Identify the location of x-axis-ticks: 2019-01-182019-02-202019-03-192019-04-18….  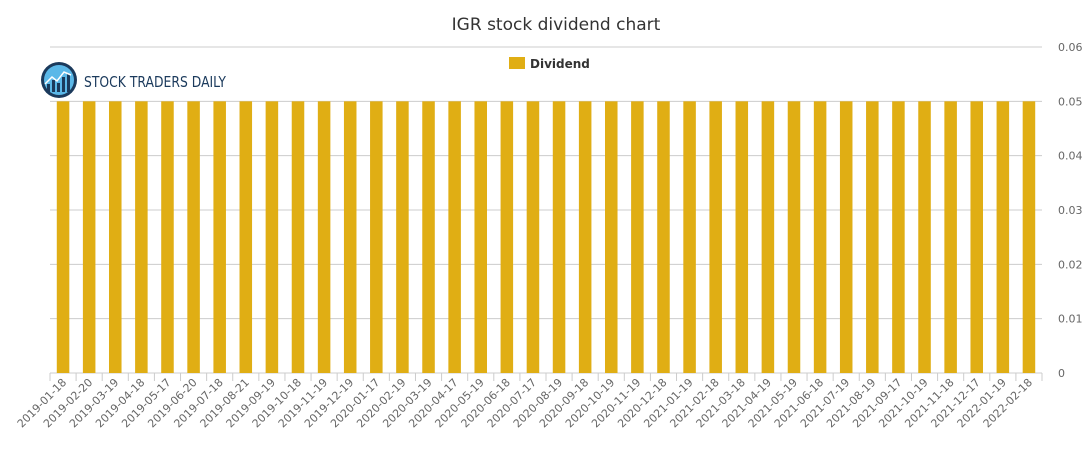
(525, 401).